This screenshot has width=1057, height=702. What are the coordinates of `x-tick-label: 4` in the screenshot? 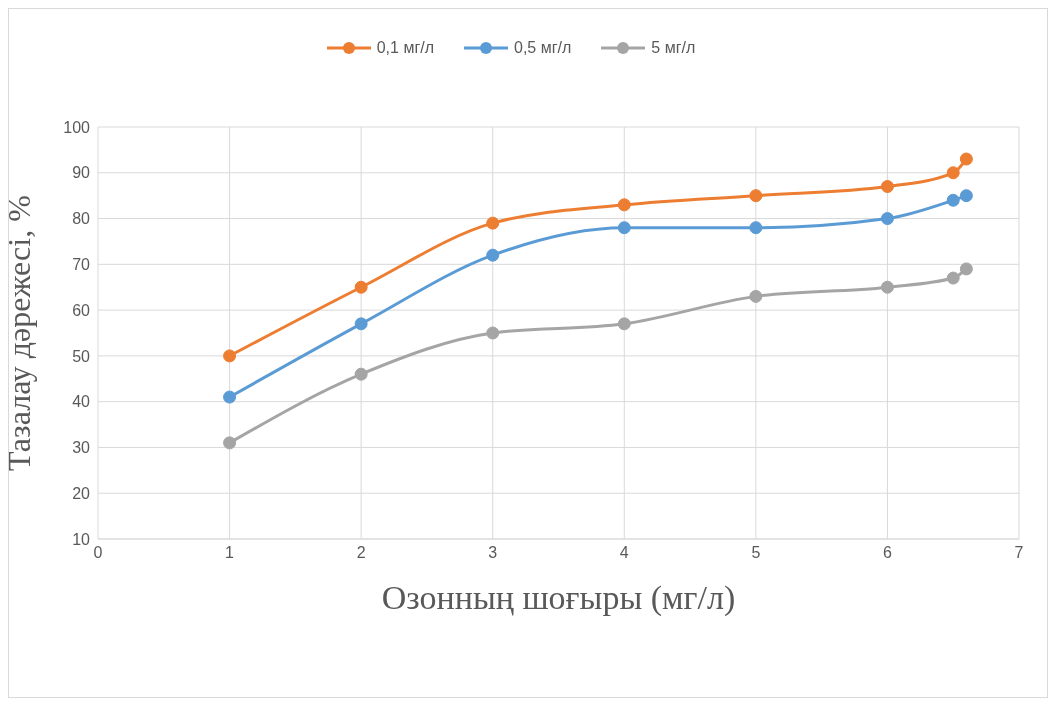 It's located at (624, 553).